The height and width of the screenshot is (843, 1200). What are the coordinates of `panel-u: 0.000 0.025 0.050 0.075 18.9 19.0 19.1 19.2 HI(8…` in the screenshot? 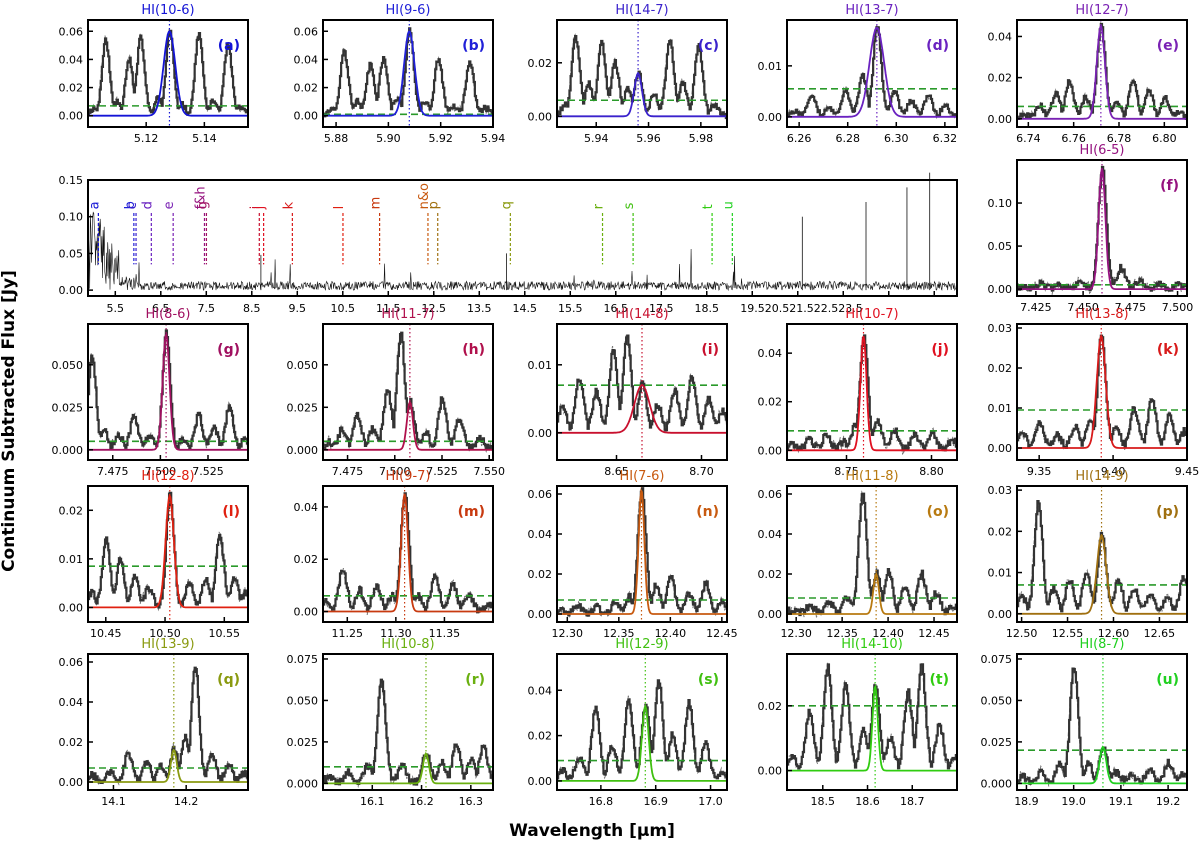 It's located at (1084, 722).